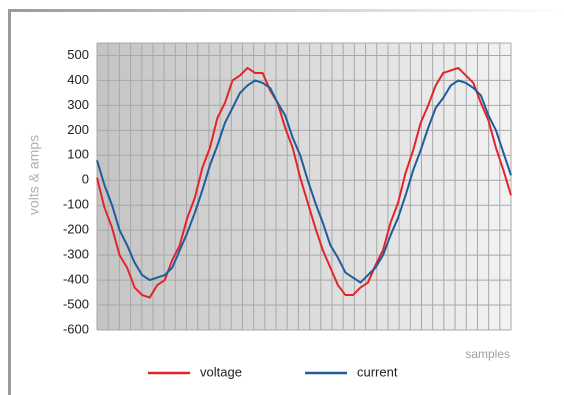  I want to click on y-tick-label: 0, so click(85, 179).